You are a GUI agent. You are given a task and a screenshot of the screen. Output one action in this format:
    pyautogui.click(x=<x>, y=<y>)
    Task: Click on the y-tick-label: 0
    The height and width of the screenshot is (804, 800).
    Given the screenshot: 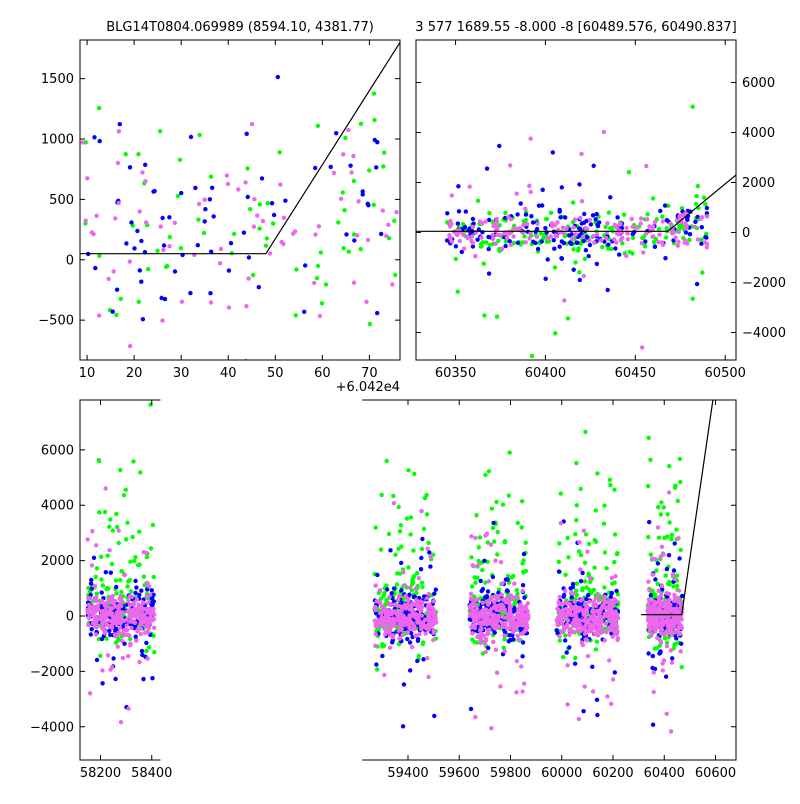 What is the action you would take?
    pyautogui.click(x=70, y=617)
    